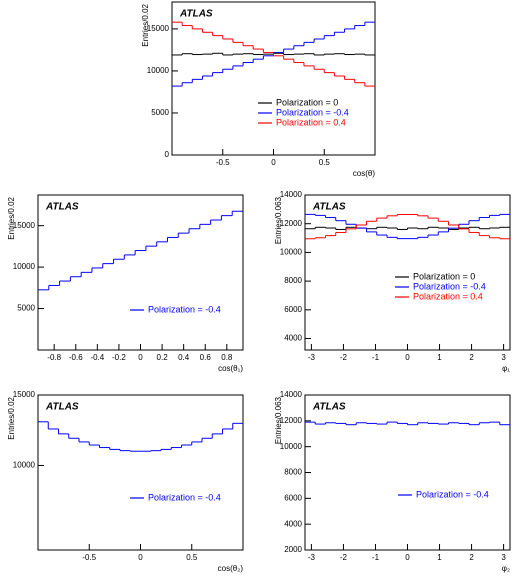 This screenshot has width=520, height=578. Describe the element at coordinates (231, 568) in the screenshot. I see `x-axis-label: cos(θ₂)` at that location.